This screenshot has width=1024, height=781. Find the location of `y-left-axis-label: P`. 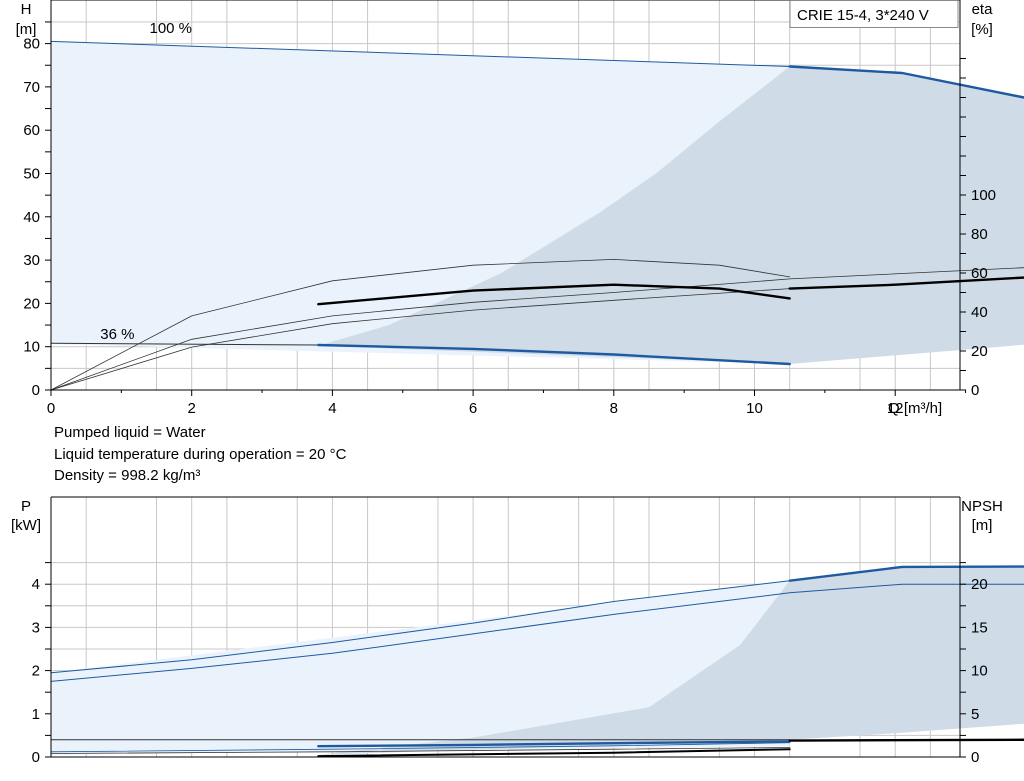

y-left-axis-label: P is located at coordinates (26, 506).